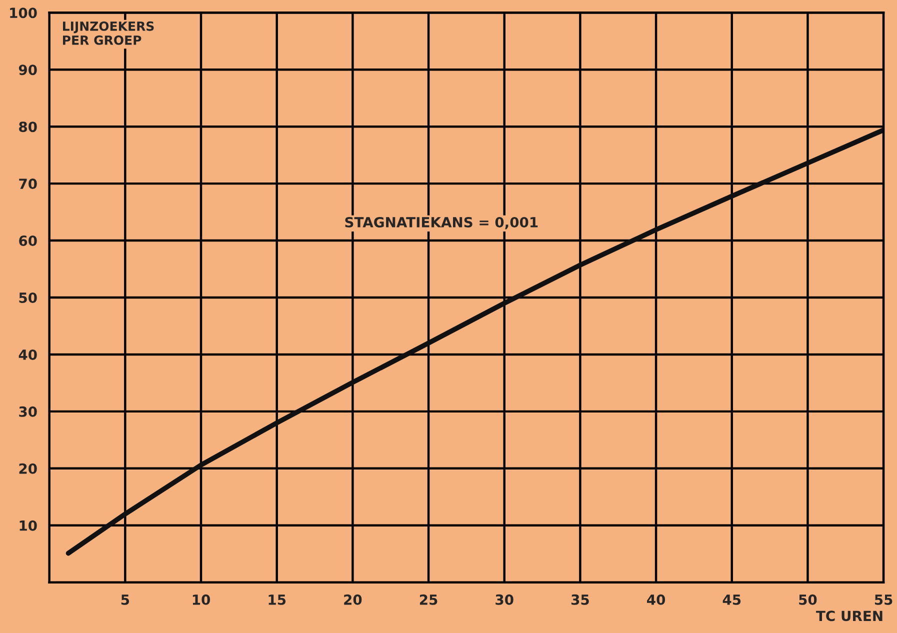 Image resolution: width=897 pixels, height=633 pixels. I want to click on y-tick-label: 20, so click(28, 468).